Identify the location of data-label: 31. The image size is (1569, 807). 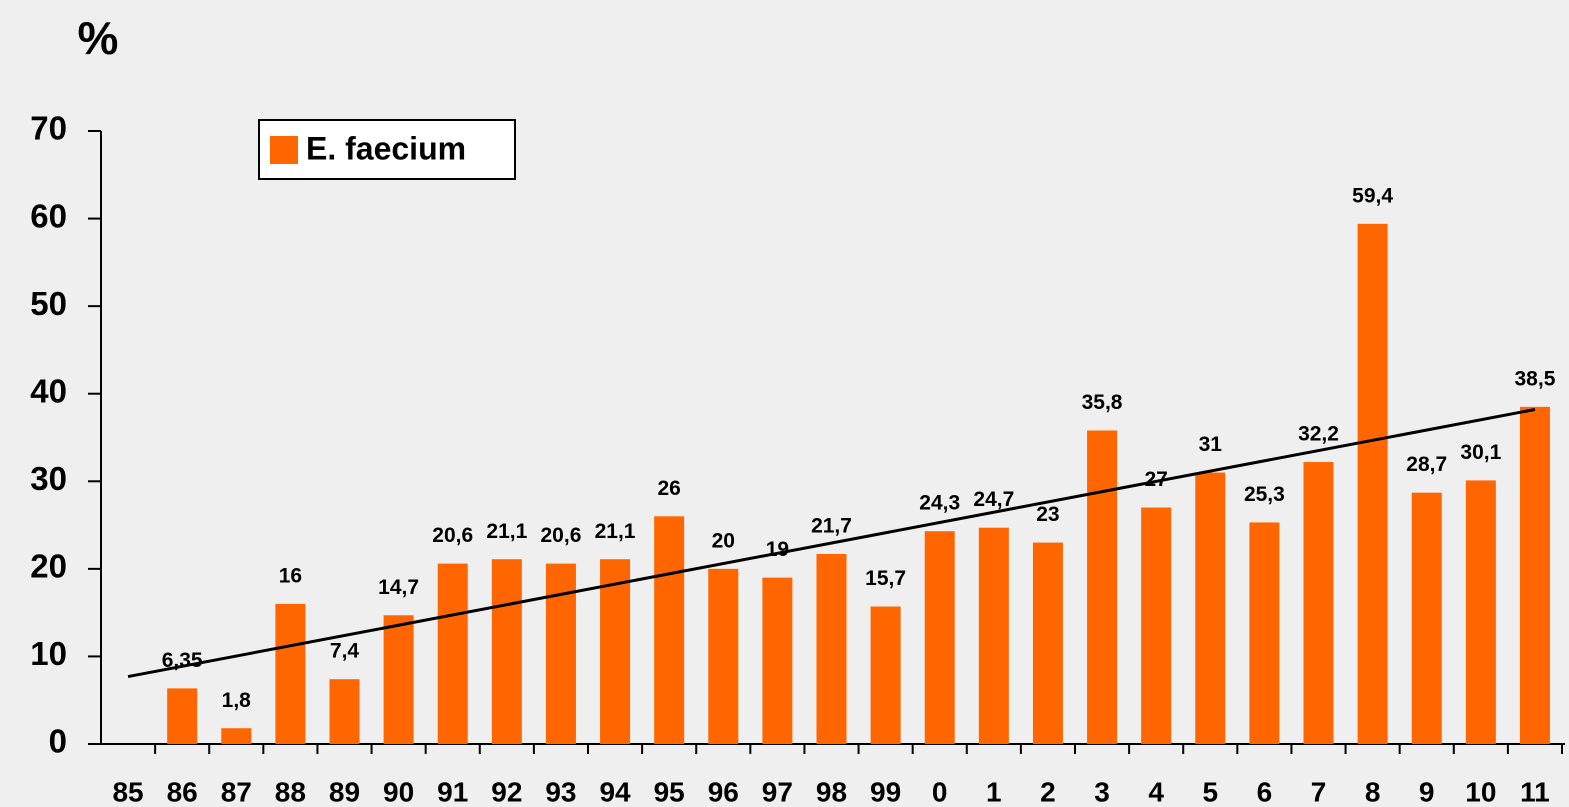
(1211, 444).